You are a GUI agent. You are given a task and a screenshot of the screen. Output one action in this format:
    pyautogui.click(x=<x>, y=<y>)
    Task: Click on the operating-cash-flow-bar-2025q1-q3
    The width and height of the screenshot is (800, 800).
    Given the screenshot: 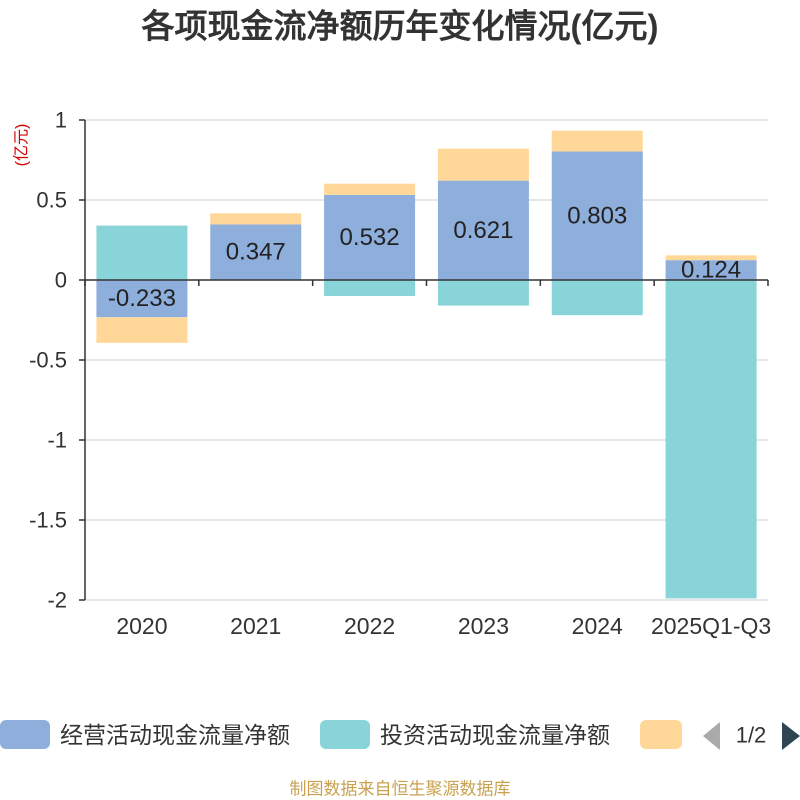 What is the action you would take?
    pyautogui.click(x=711, y=270)
    